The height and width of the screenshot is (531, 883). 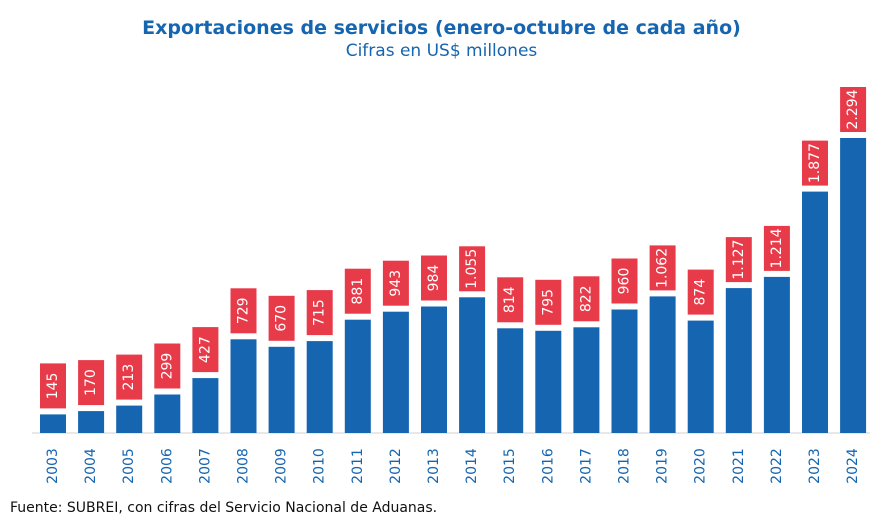 I want to click on bar-2020, so click(x=700, y=376).